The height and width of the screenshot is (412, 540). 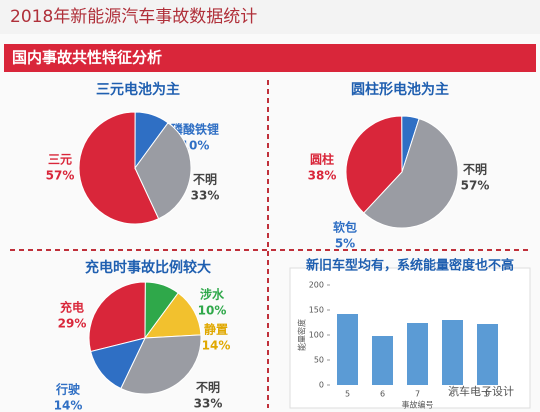 I want to click on slice-value: 10%, so click(x=212, y=311).